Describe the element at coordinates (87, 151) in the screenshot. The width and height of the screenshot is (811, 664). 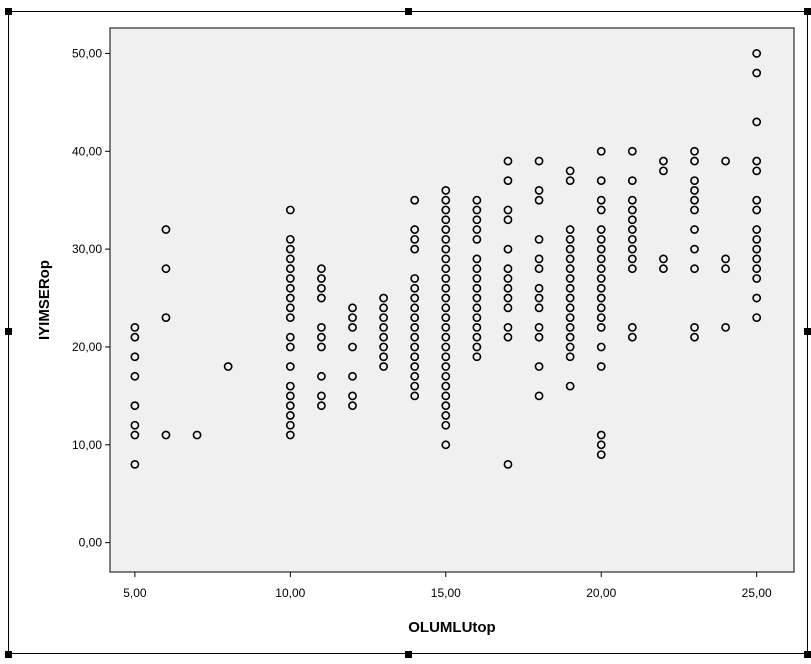
I see `y-tick-label: 40,00` at that location.